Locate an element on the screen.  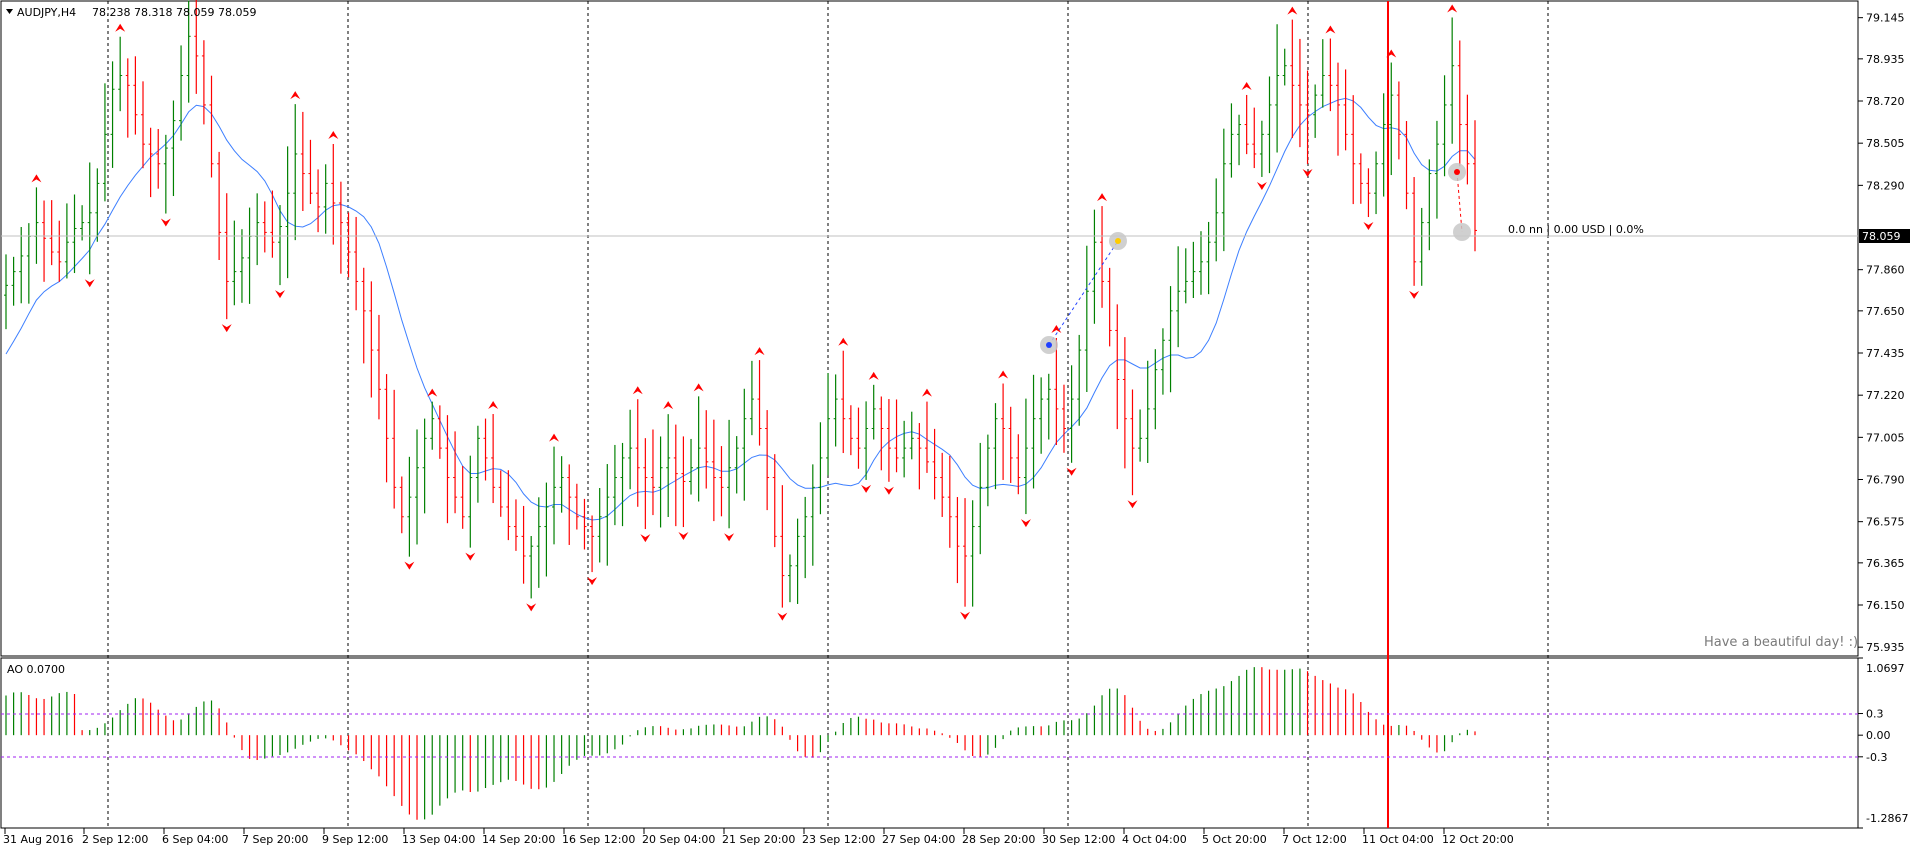
x-tick-label: 11 Oct 04:00 is located at coordinates (1398, 839).